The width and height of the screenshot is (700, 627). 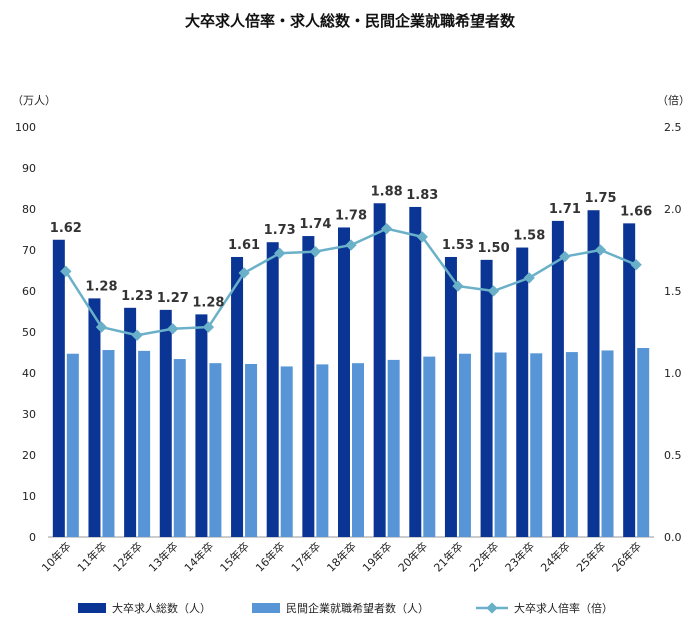 What do you see at coordinates (422, 195) in the screenshot?
I see `ratio-data-label: 1.83` at bounding box center [422, 195].